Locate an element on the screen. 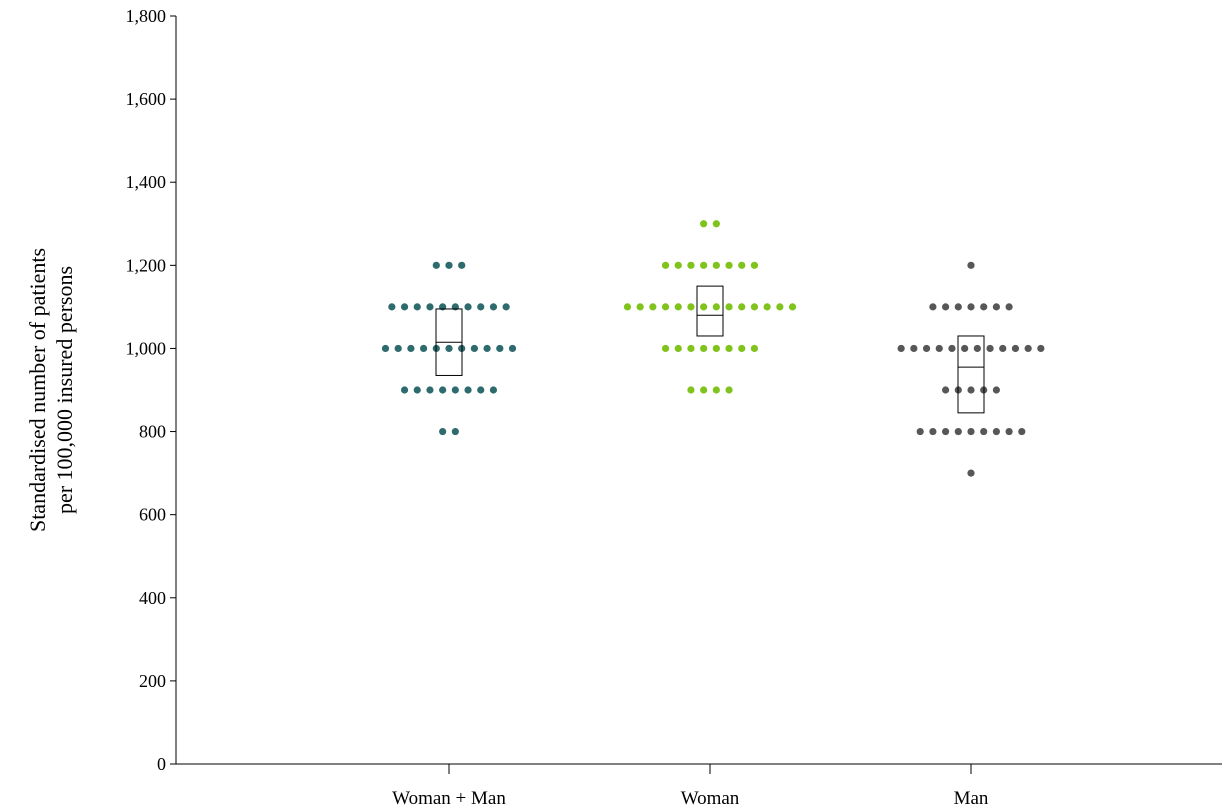 This screenshot has height=812, width=1226. y-tick-label: 1,400 is located at coordinates (146, 182).